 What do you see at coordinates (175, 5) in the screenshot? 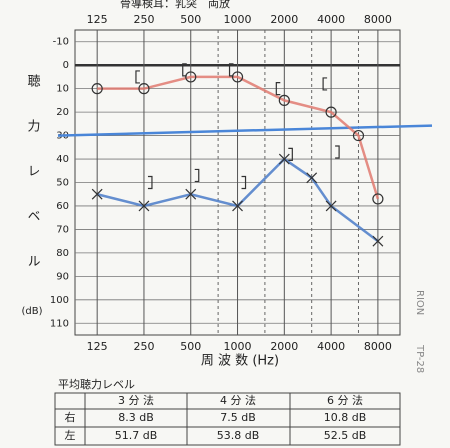
I see `header: 骨導検耳：乳突 両放` at bounding box center [175, 5].